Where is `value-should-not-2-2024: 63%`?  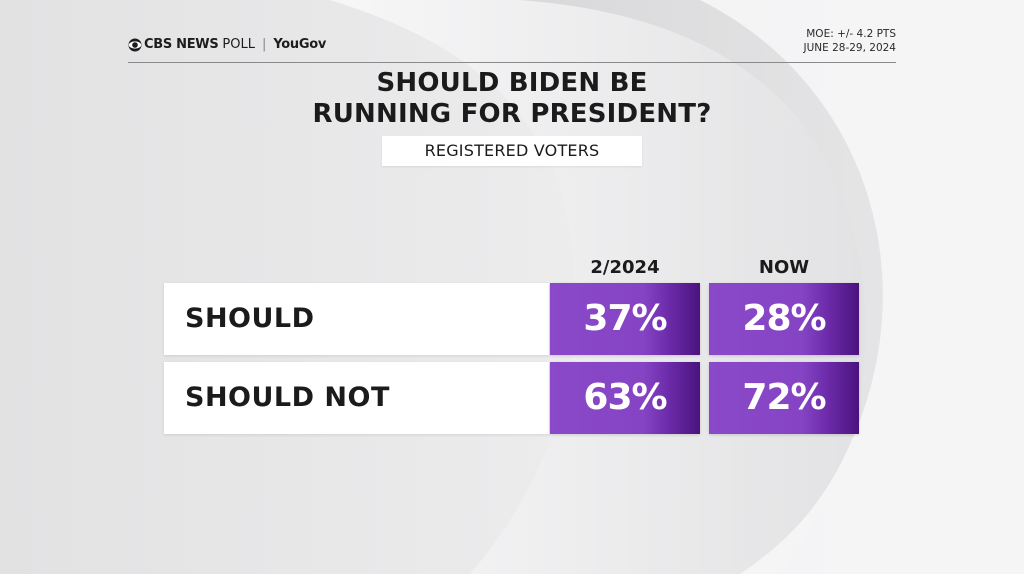 value-should-not-2-2024: 63% is located at coordinates (625, 397).